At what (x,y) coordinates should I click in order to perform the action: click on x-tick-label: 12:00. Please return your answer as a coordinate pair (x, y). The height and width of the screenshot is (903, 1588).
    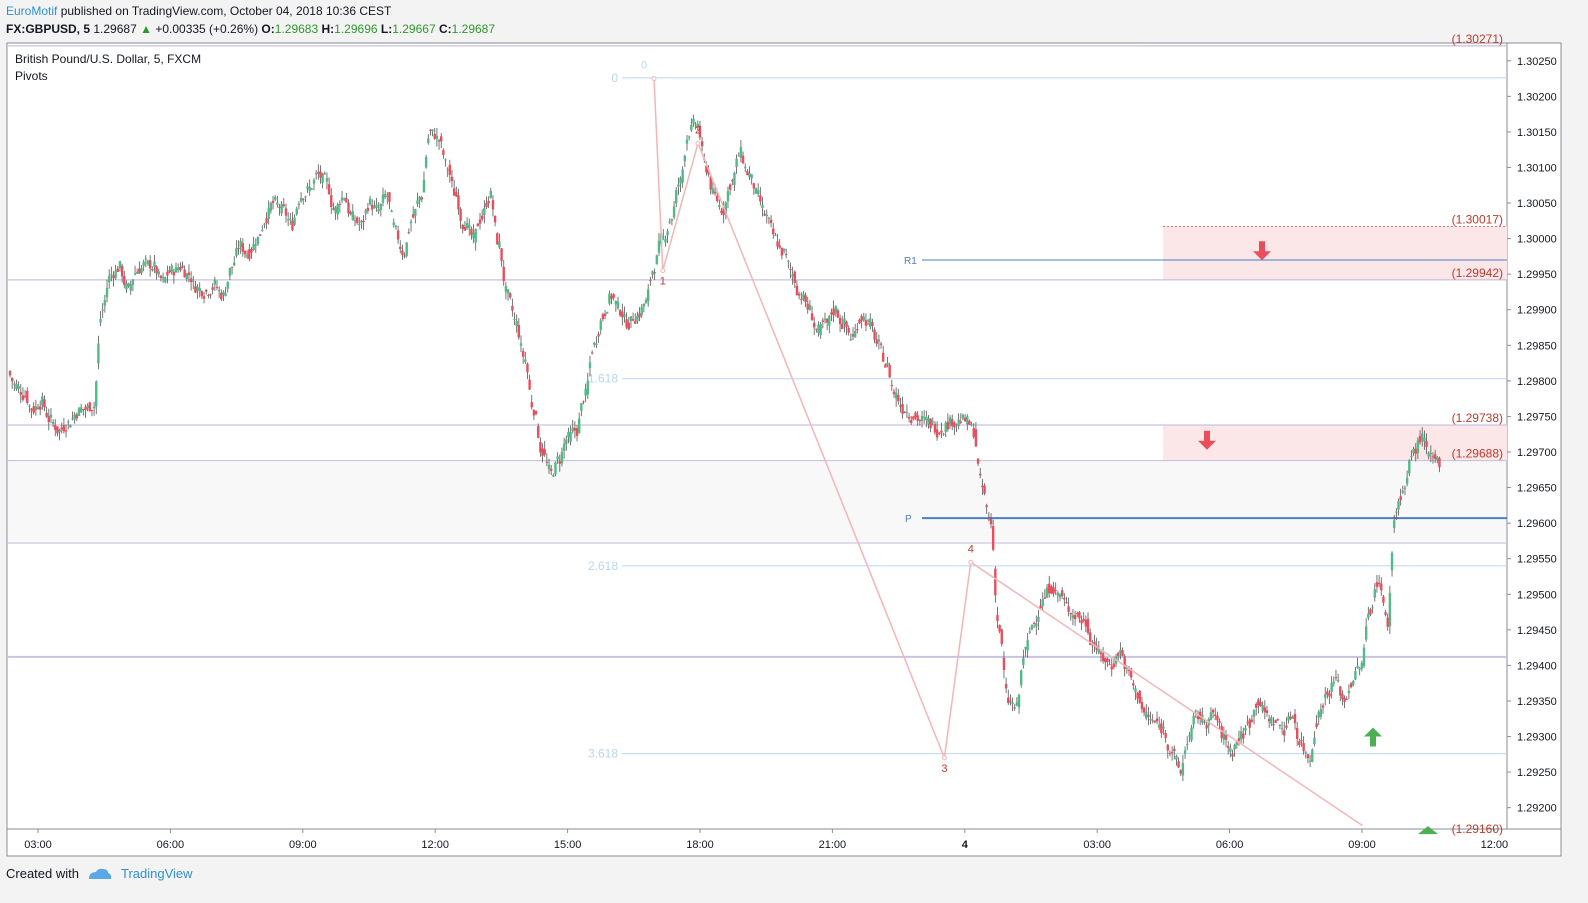
    Looking at the image, I should click on (435, 845).